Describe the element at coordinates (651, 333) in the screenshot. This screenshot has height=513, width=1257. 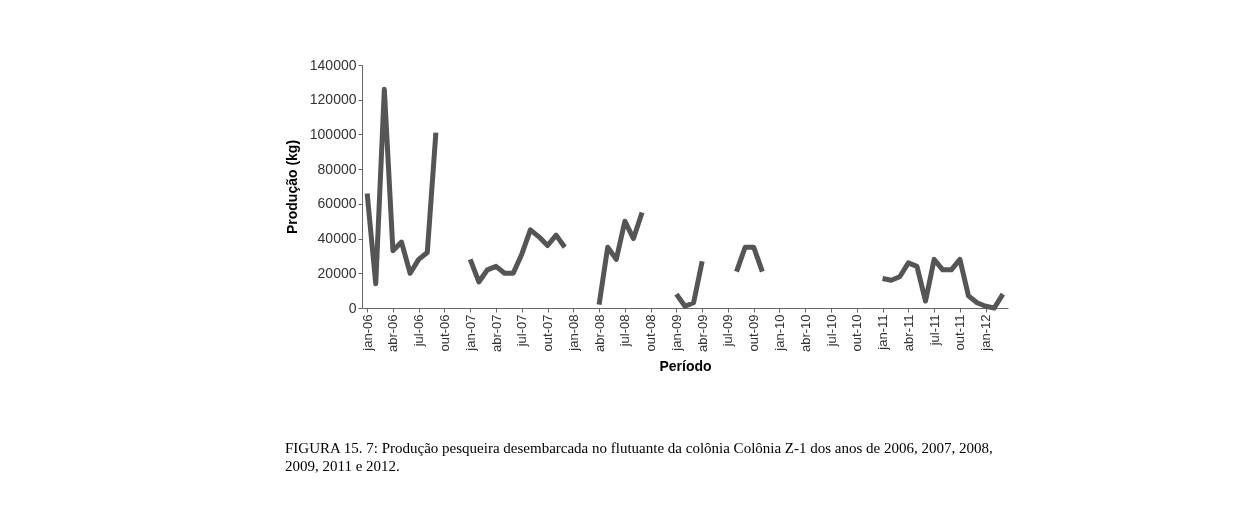
I see `x-tick-label: out-08` at that location.